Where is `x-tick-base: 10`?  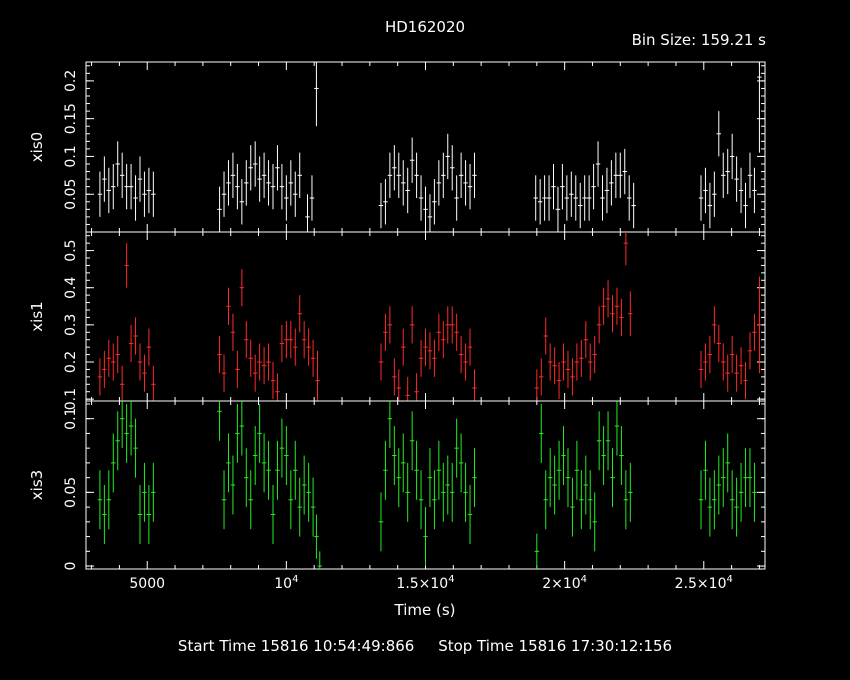
x-tick-base: 10 is located at coordinates (283, 584).